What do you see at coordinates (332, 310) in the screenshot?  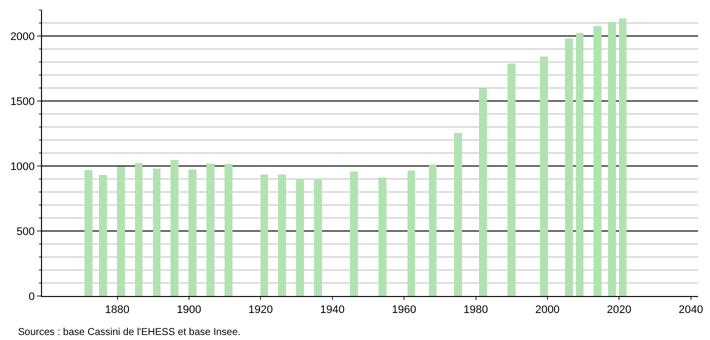 I see `x-tick-label: 1940` at bounding box center [332, 310].